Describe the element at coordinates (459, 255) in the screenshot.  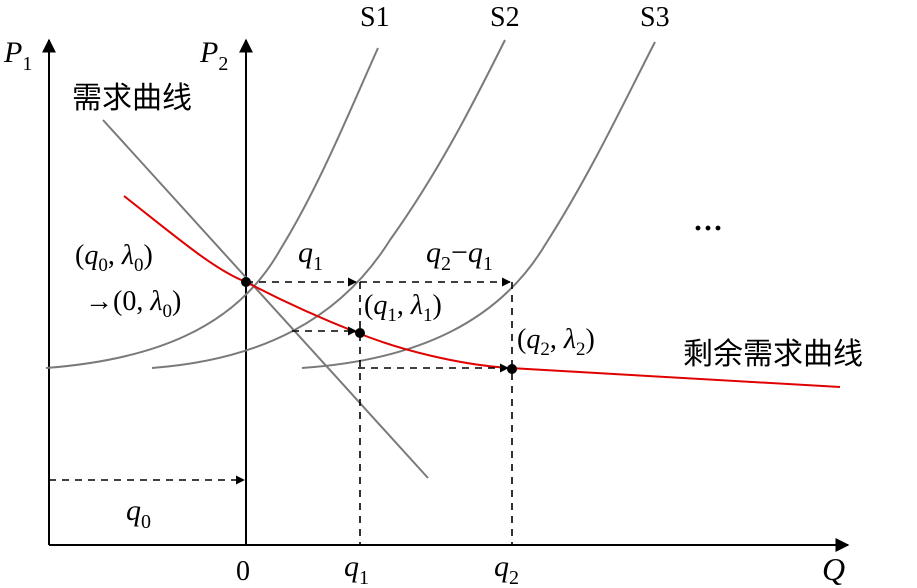
I see `arrow-label-q2-minus-q1: q2−q1` at that location.